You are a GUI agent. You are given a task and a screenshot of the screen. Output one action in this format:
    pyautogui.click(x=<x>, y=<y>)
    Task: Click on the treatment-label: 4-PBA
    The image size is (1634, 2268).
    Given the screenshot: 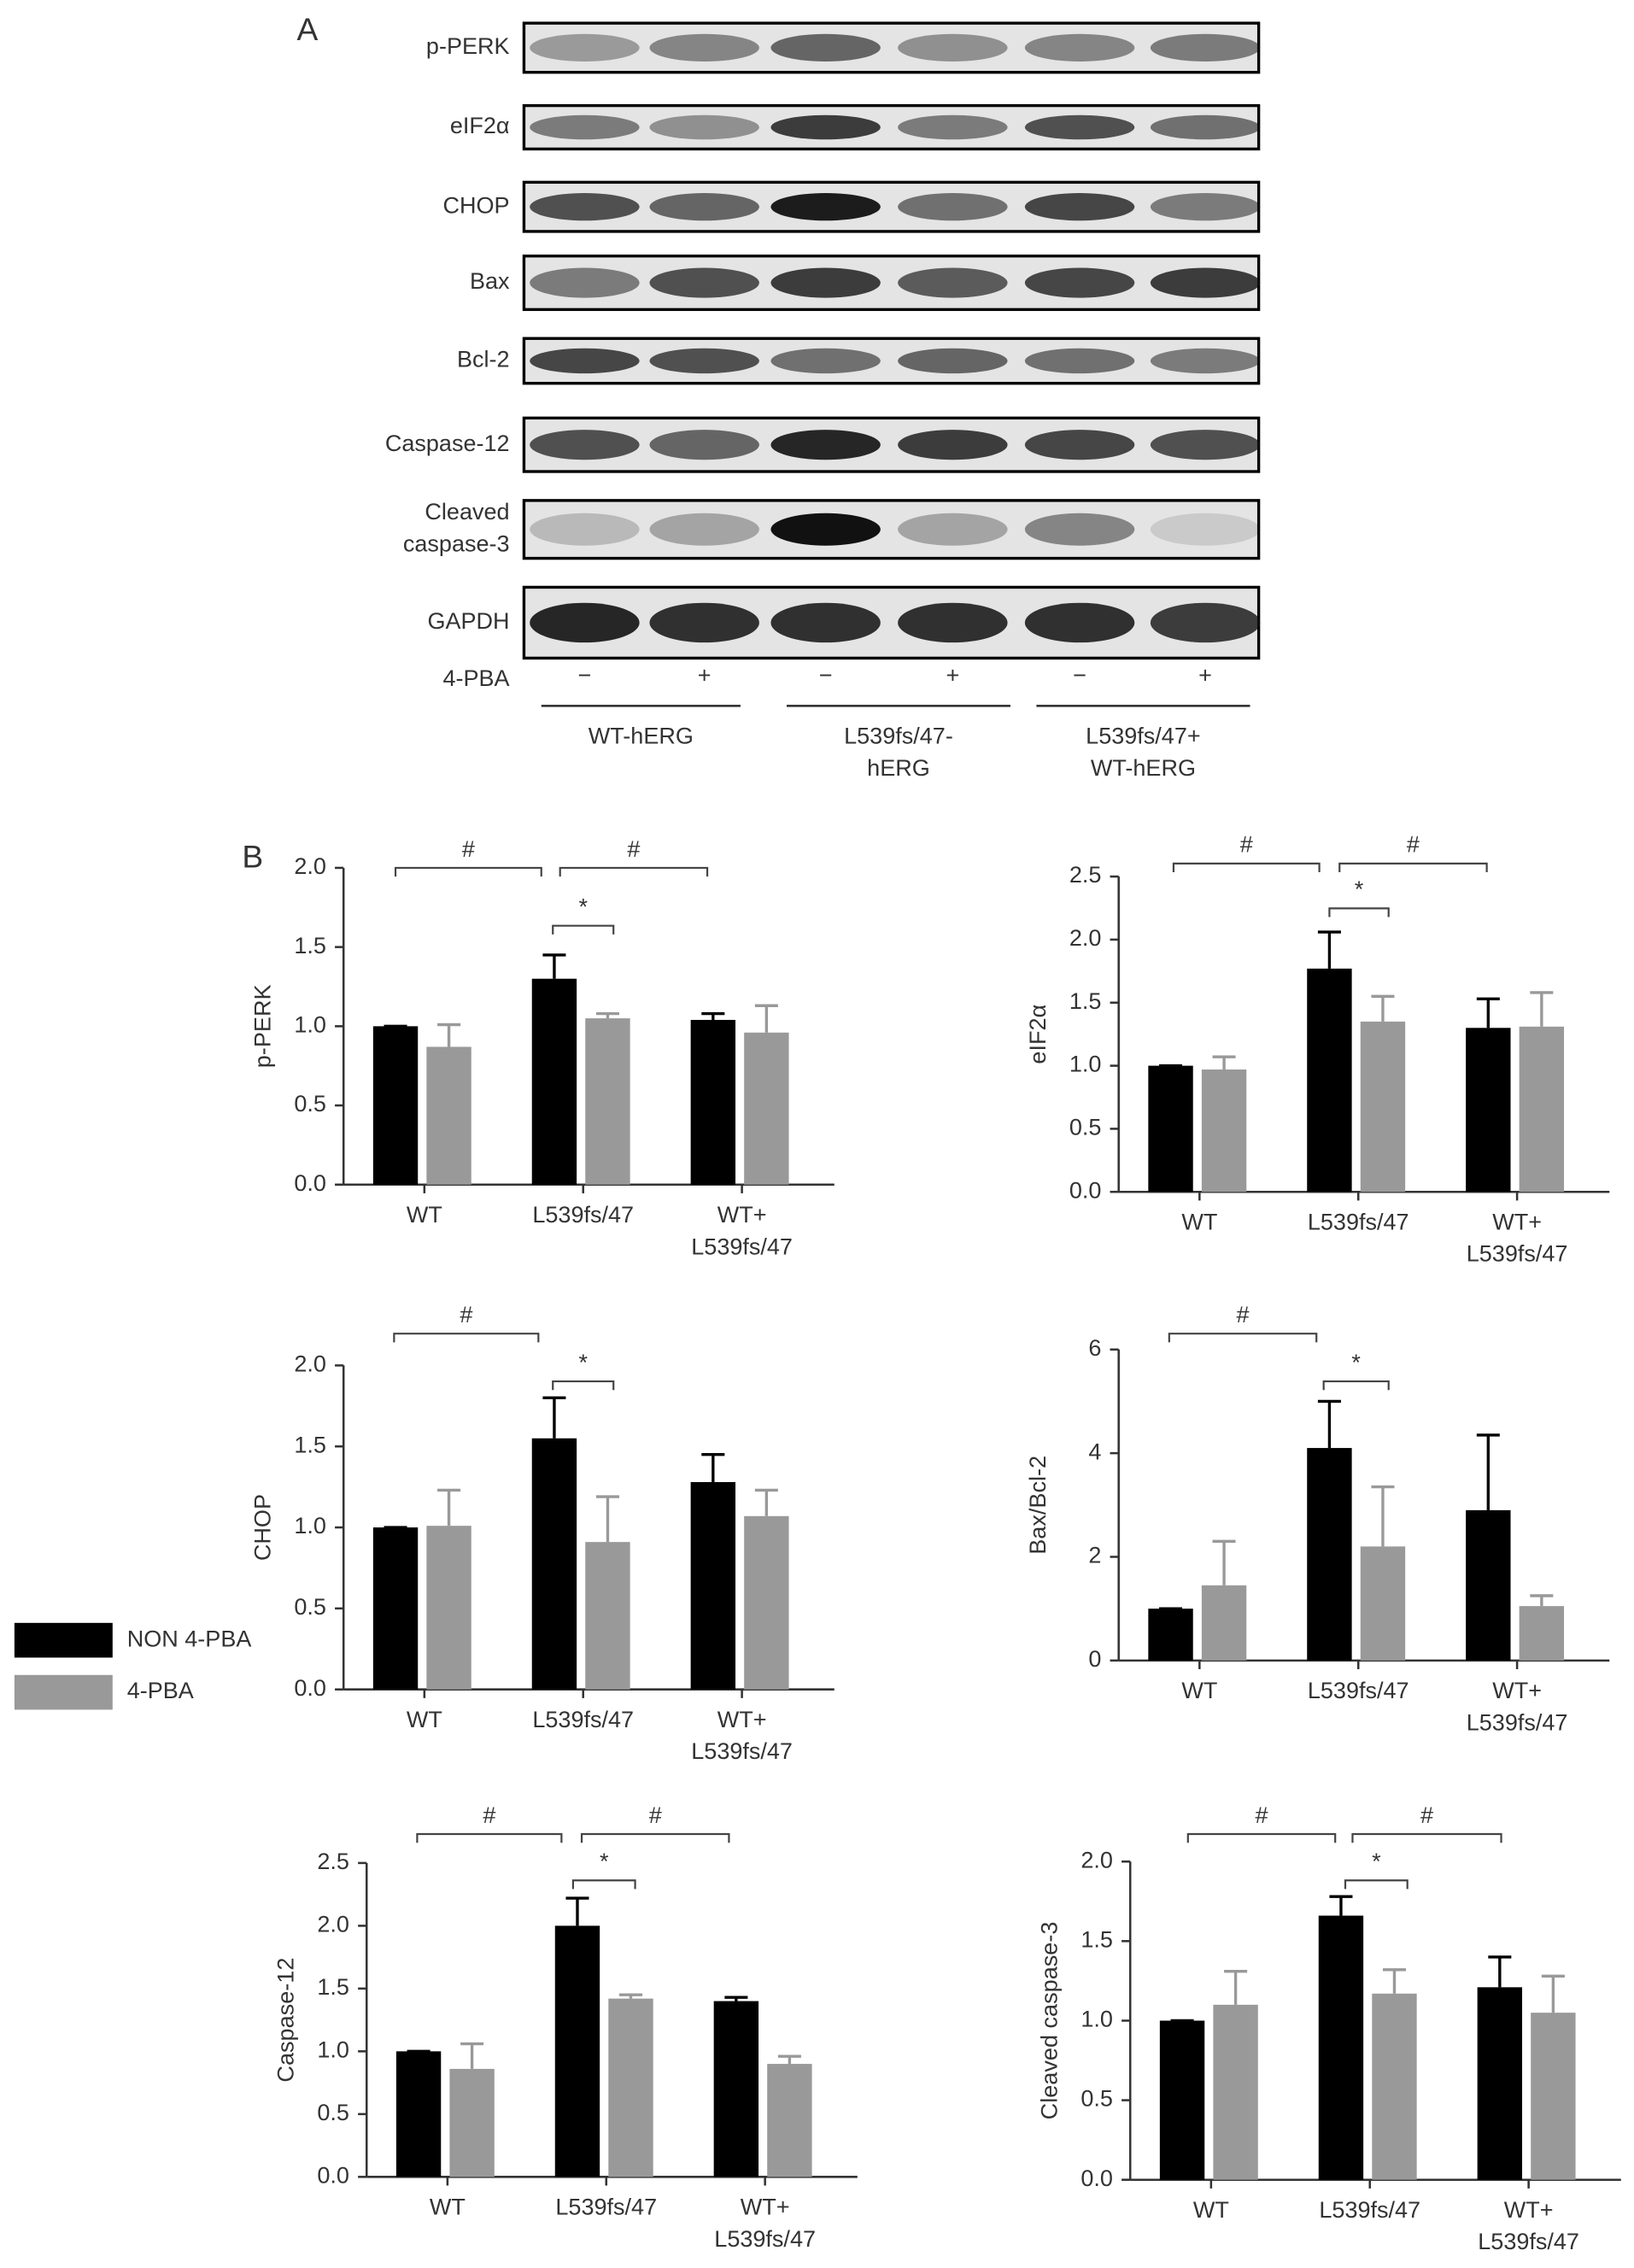 What is the action you would take?
    pyautogui.click(x=475, y=678)
    